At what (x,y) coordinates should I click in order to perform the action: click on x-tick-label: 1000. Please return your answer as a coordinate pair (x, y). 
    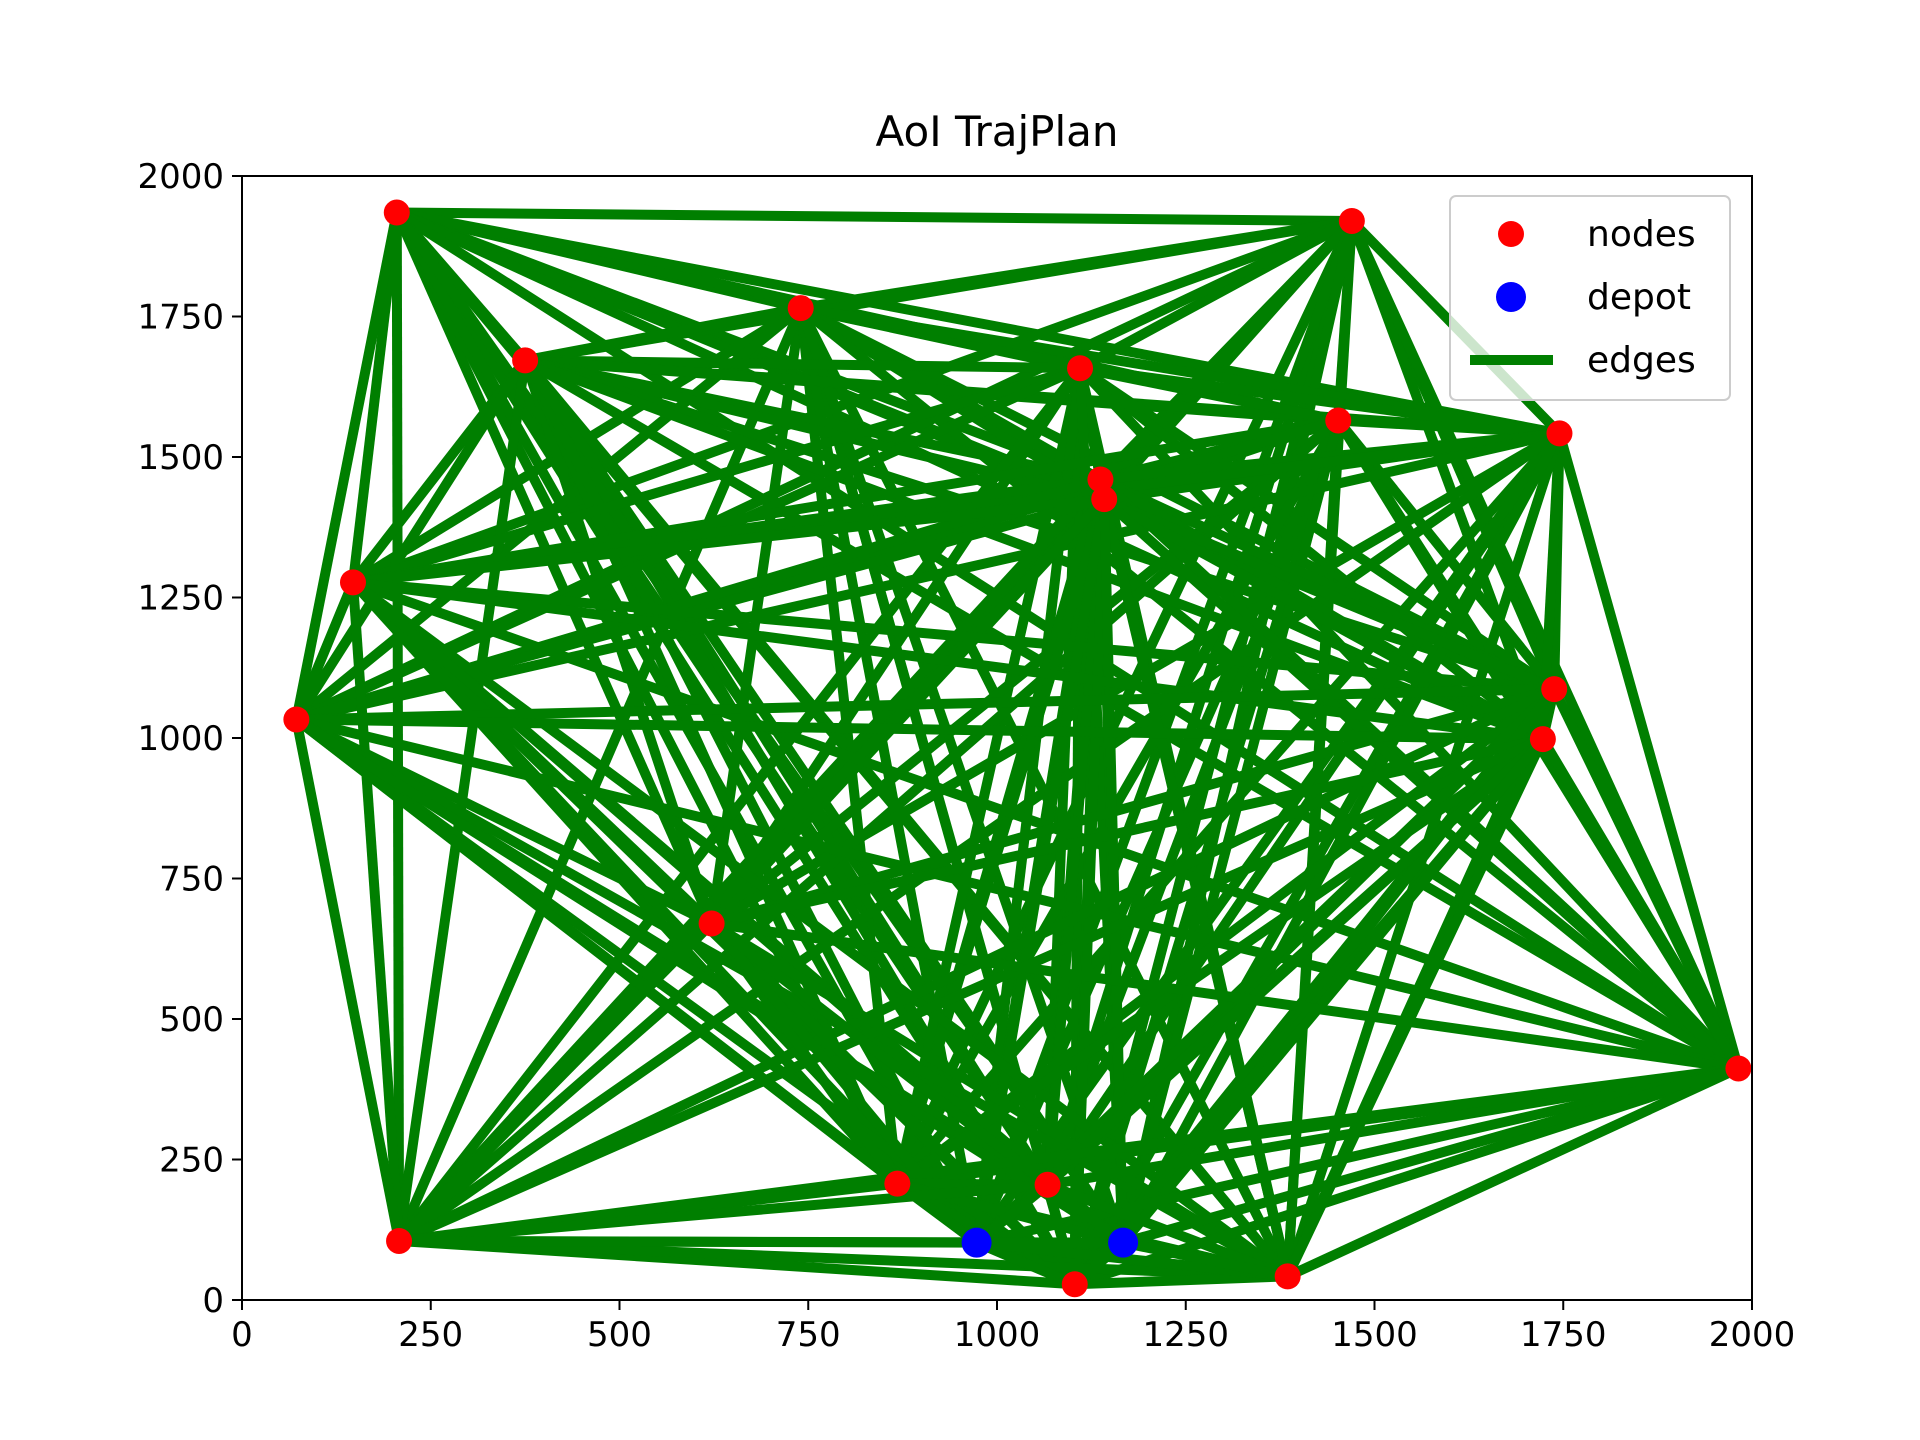
    Looking at the image, I should click on (997, 1335).